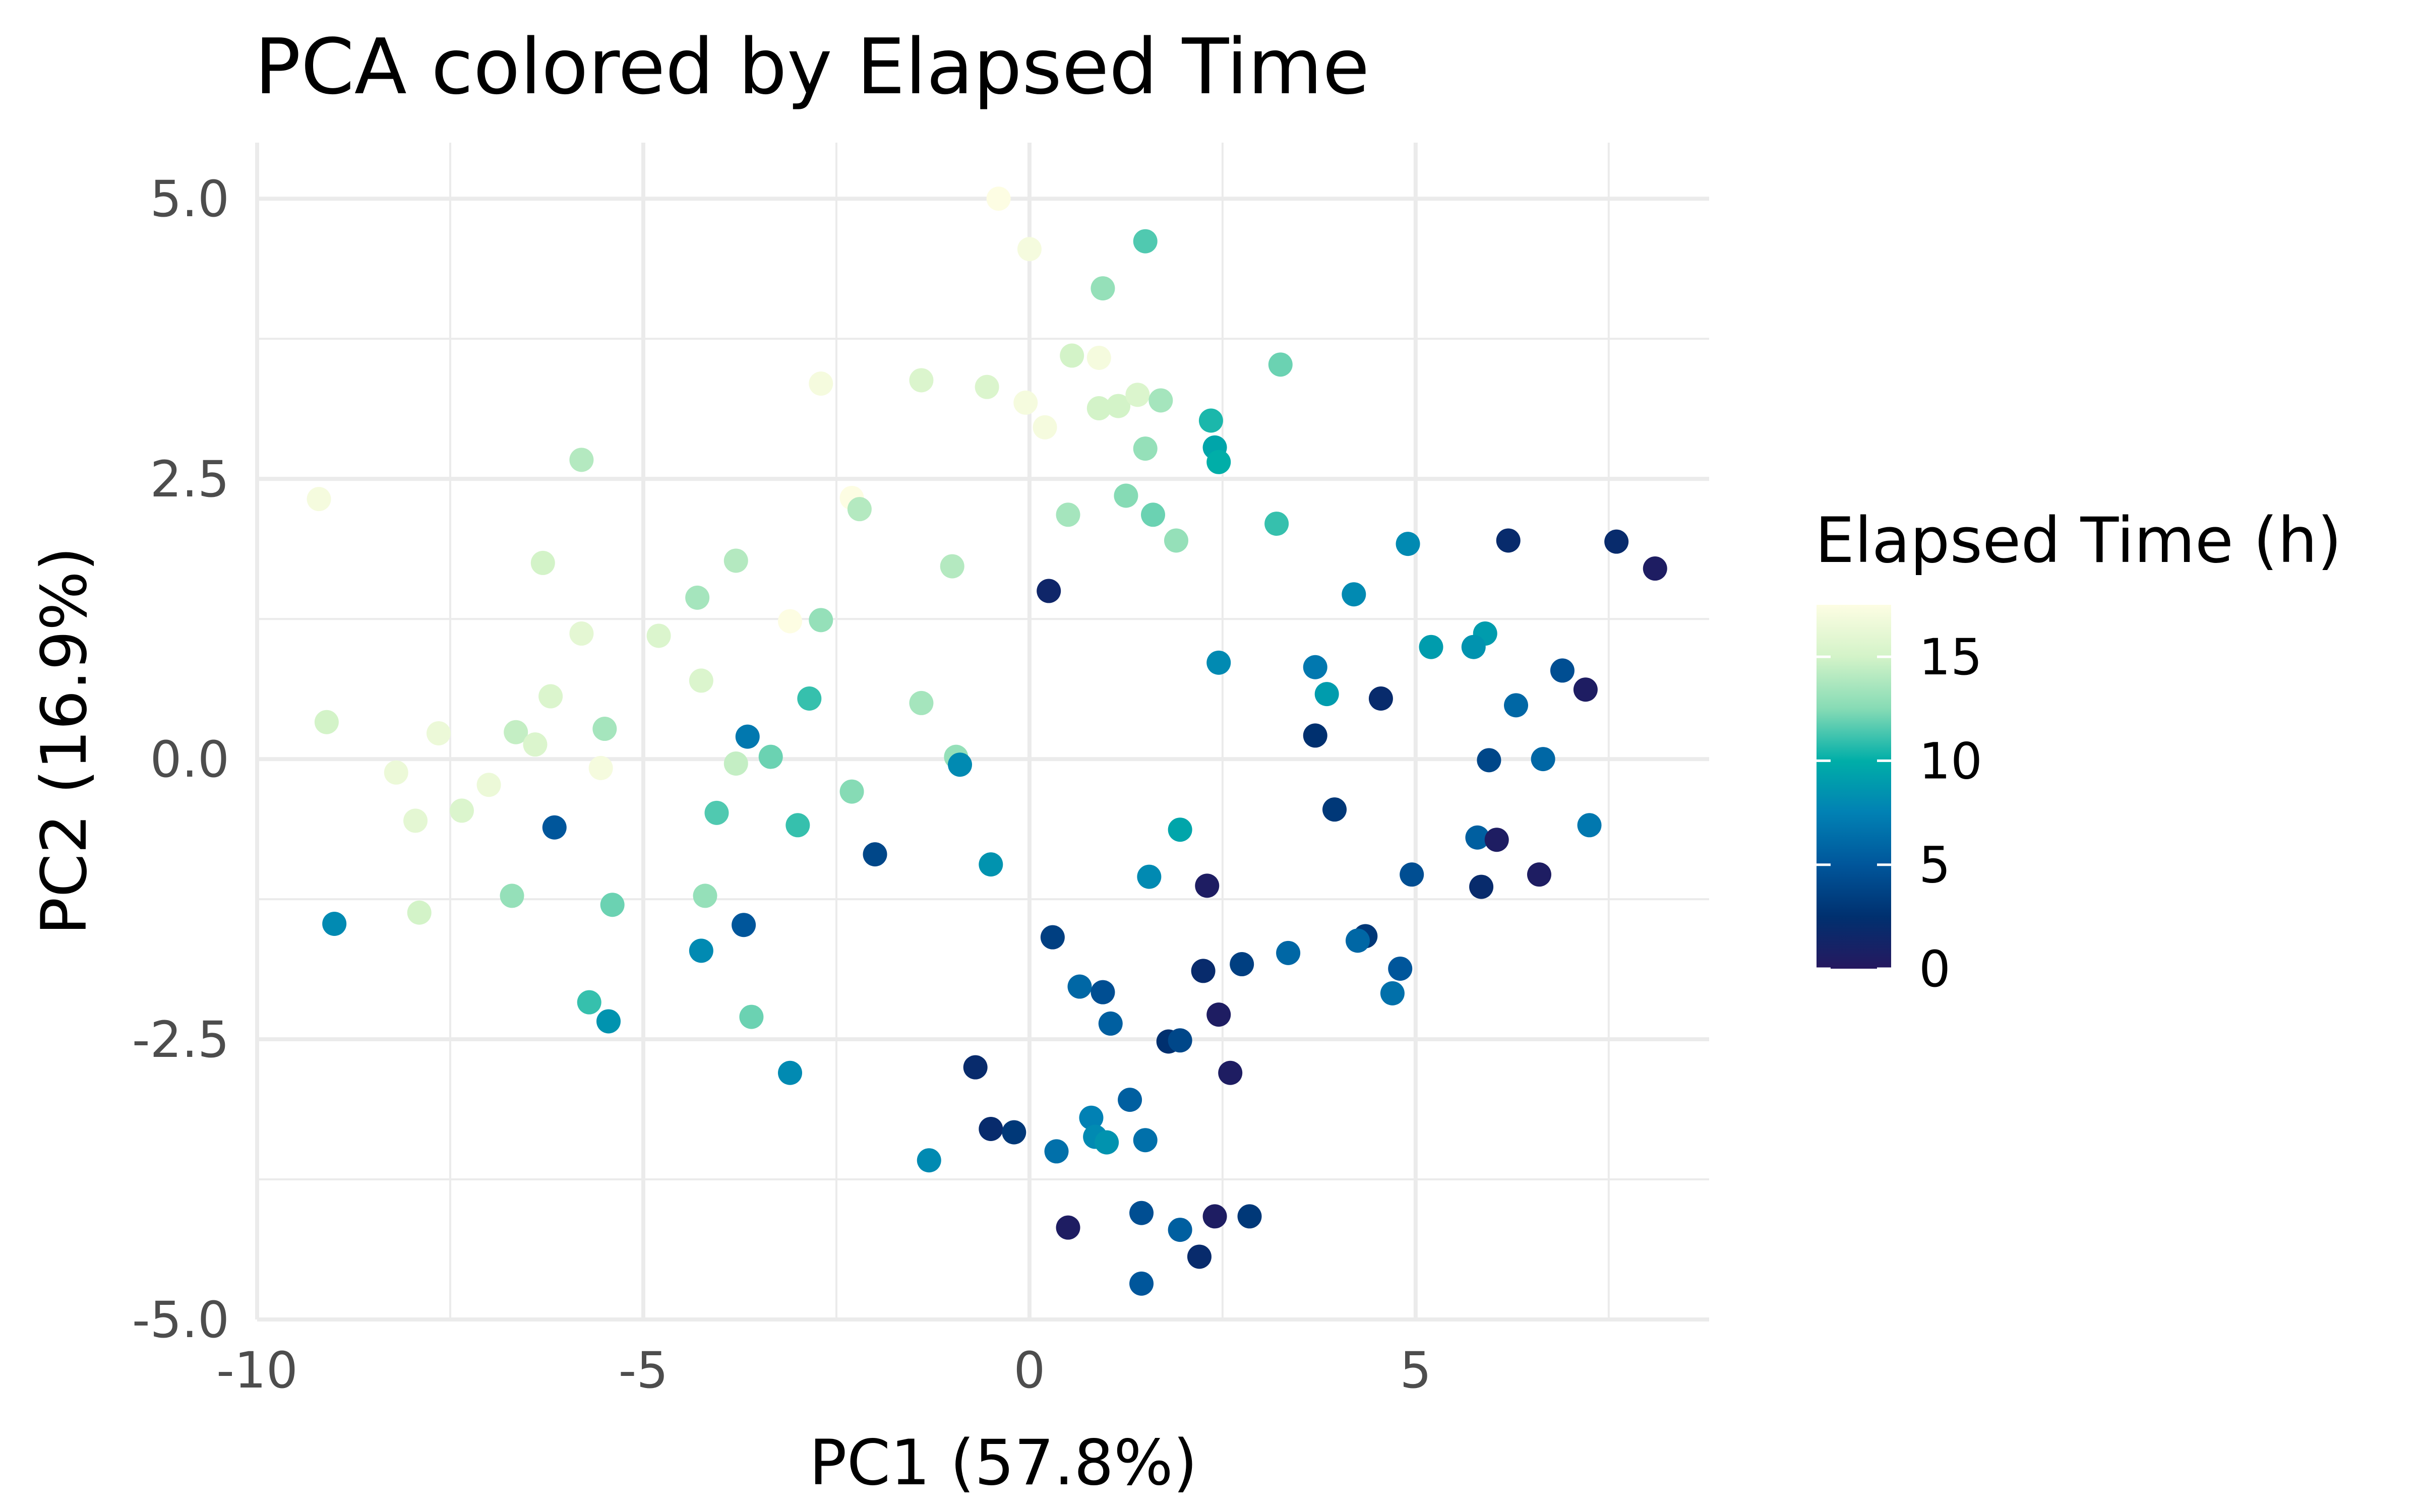 This screenshot has height=1512, width=2420. I want to click on chart-title: PCA colored by Elapsed Time, so click(812, 66).